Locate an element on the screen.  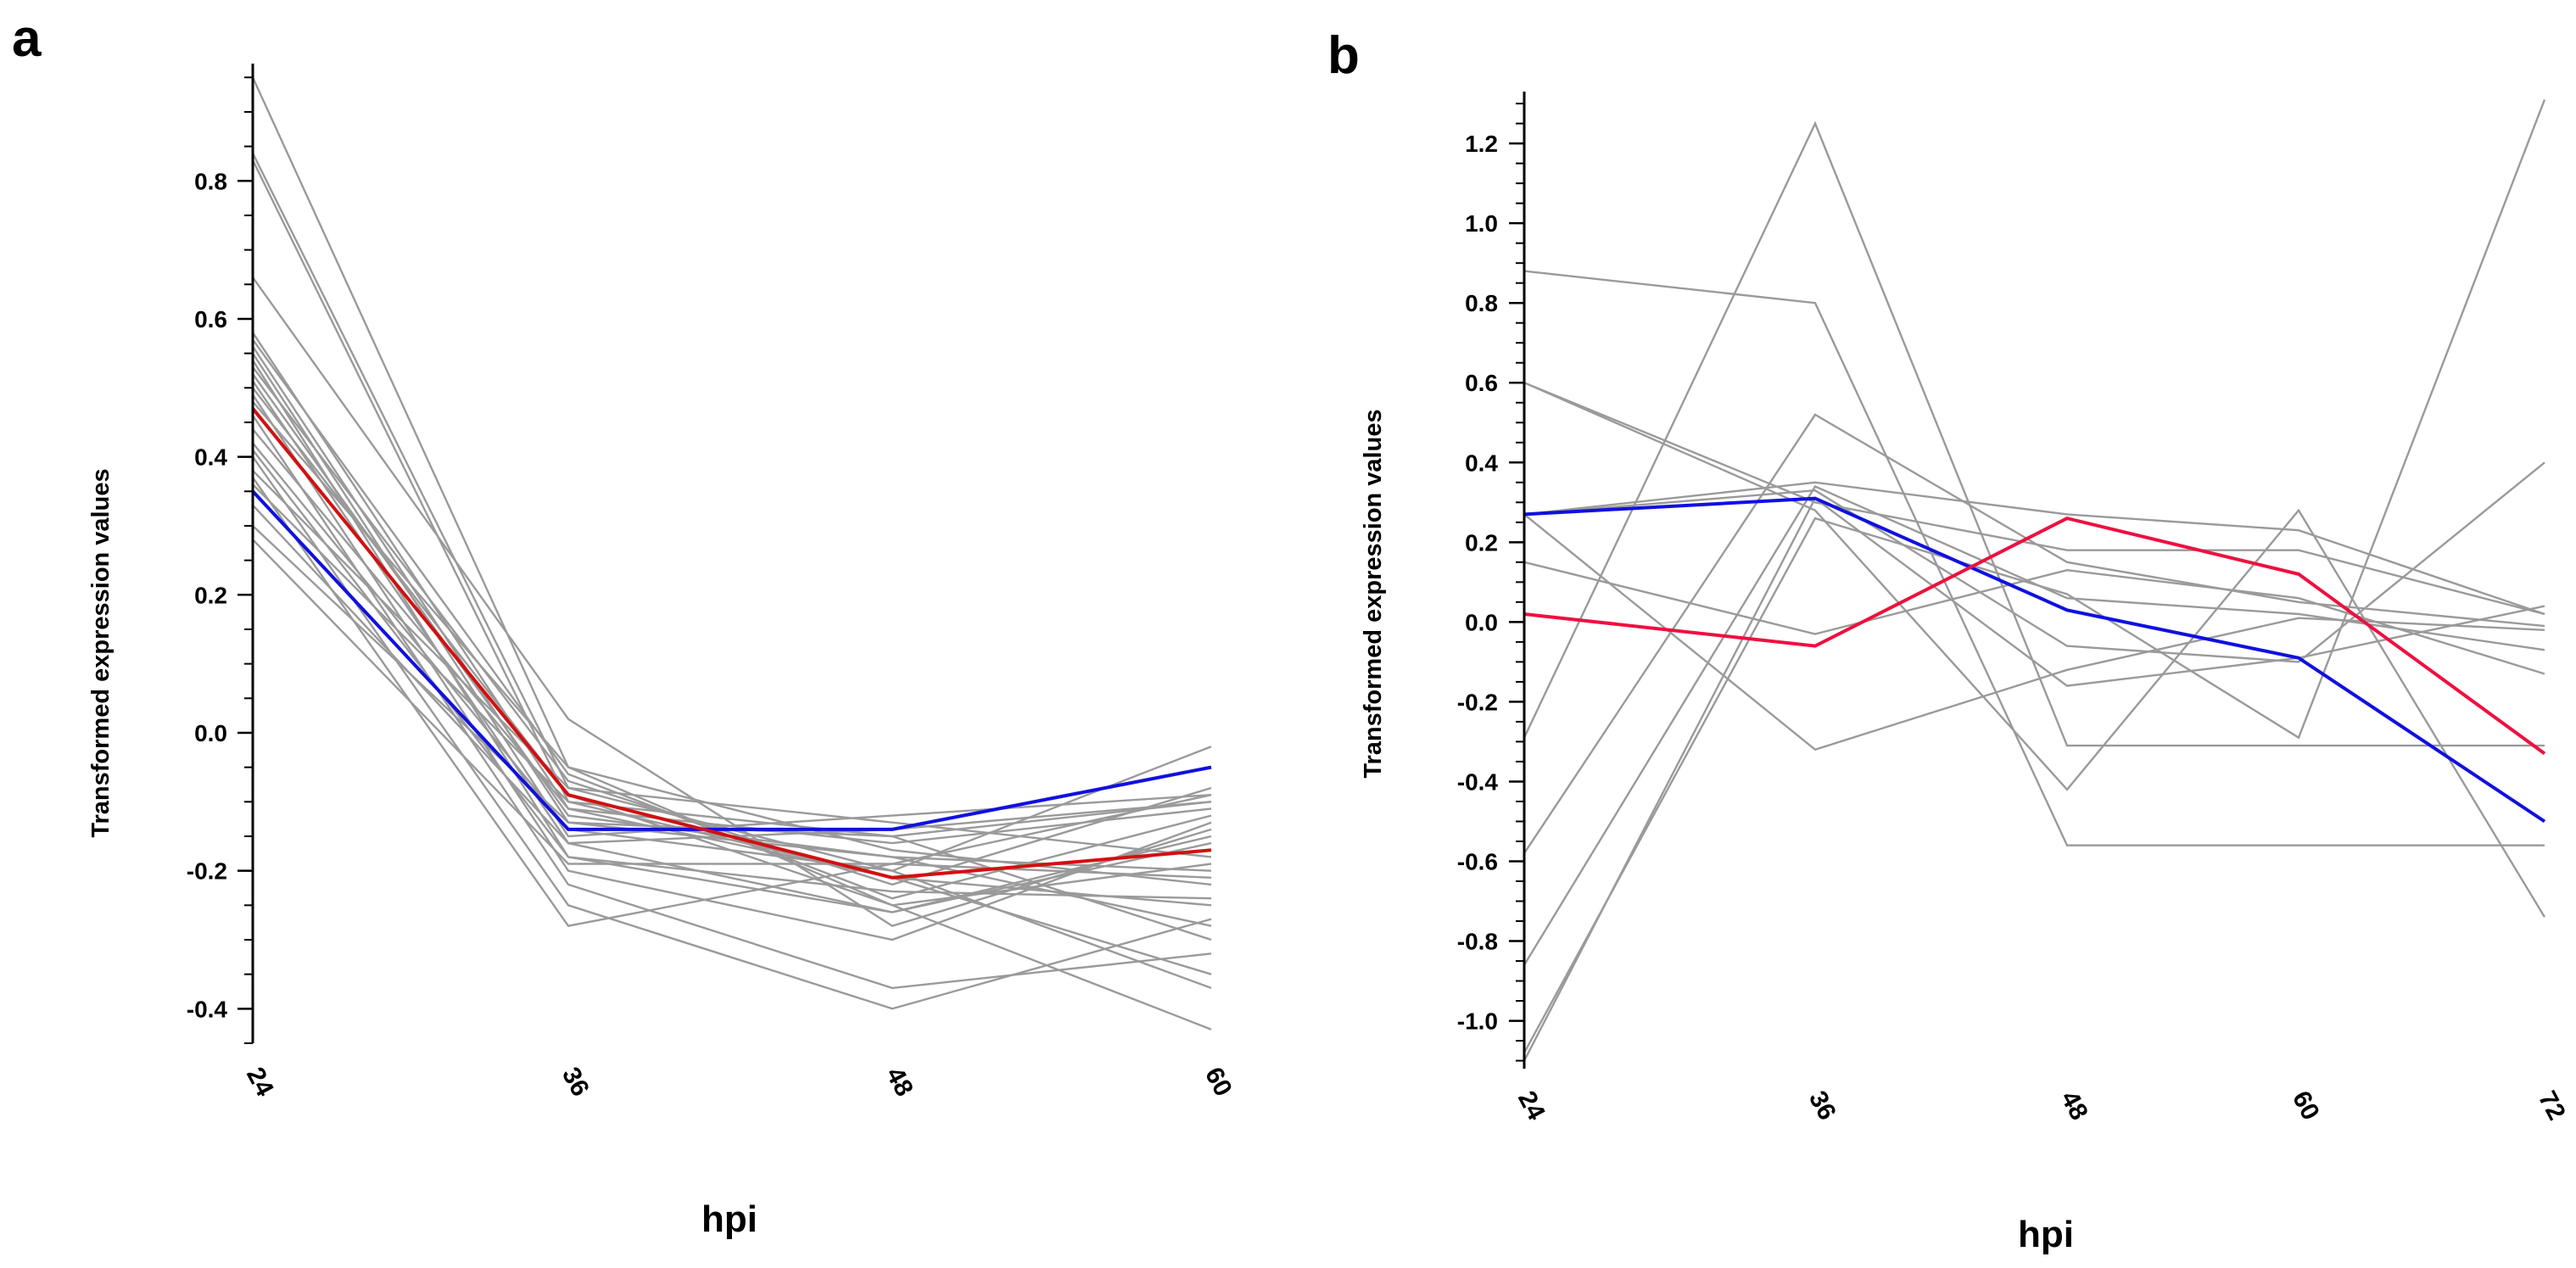
panel-a-x-axis-title: hpi is located at coordinates (729, 1219).